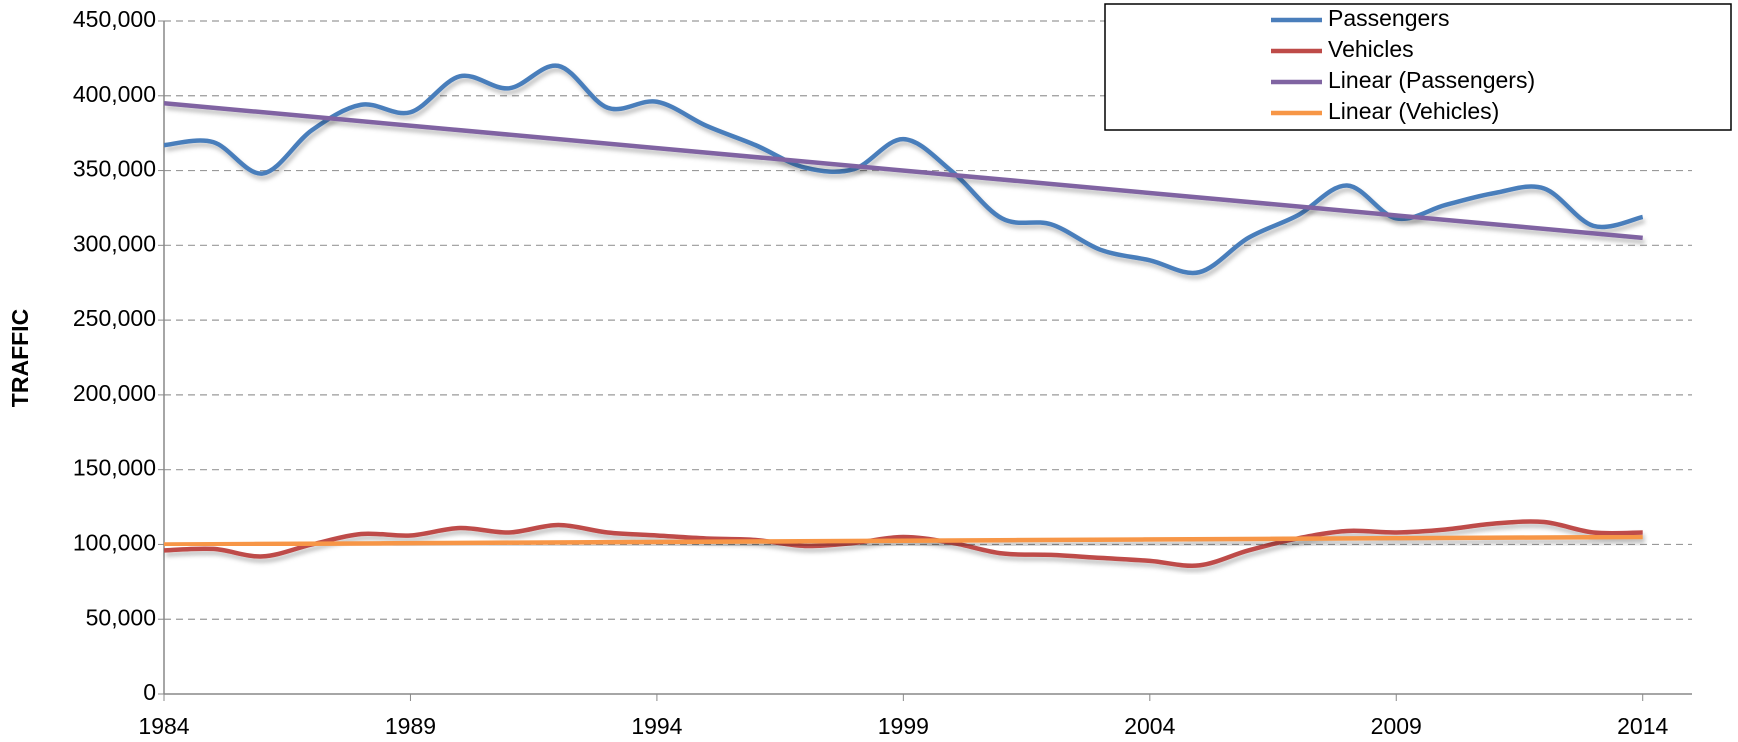  What do you see at coordinates (114, 19) in the screenshot?
I see `y-tick-label: 450,000` at bounding box center [114, 19].